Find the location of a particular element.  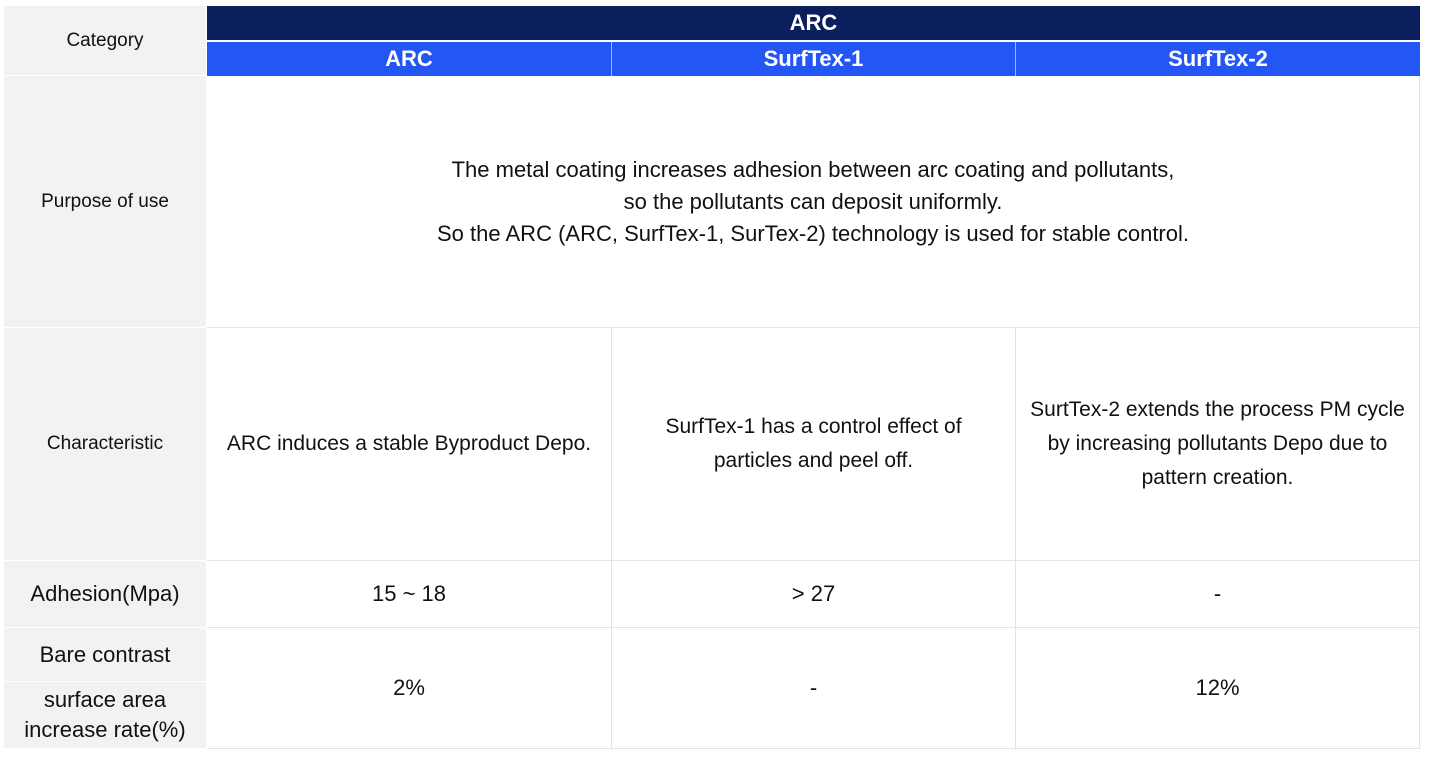

surface-value: 12% is located at coordinates (1217, 687).